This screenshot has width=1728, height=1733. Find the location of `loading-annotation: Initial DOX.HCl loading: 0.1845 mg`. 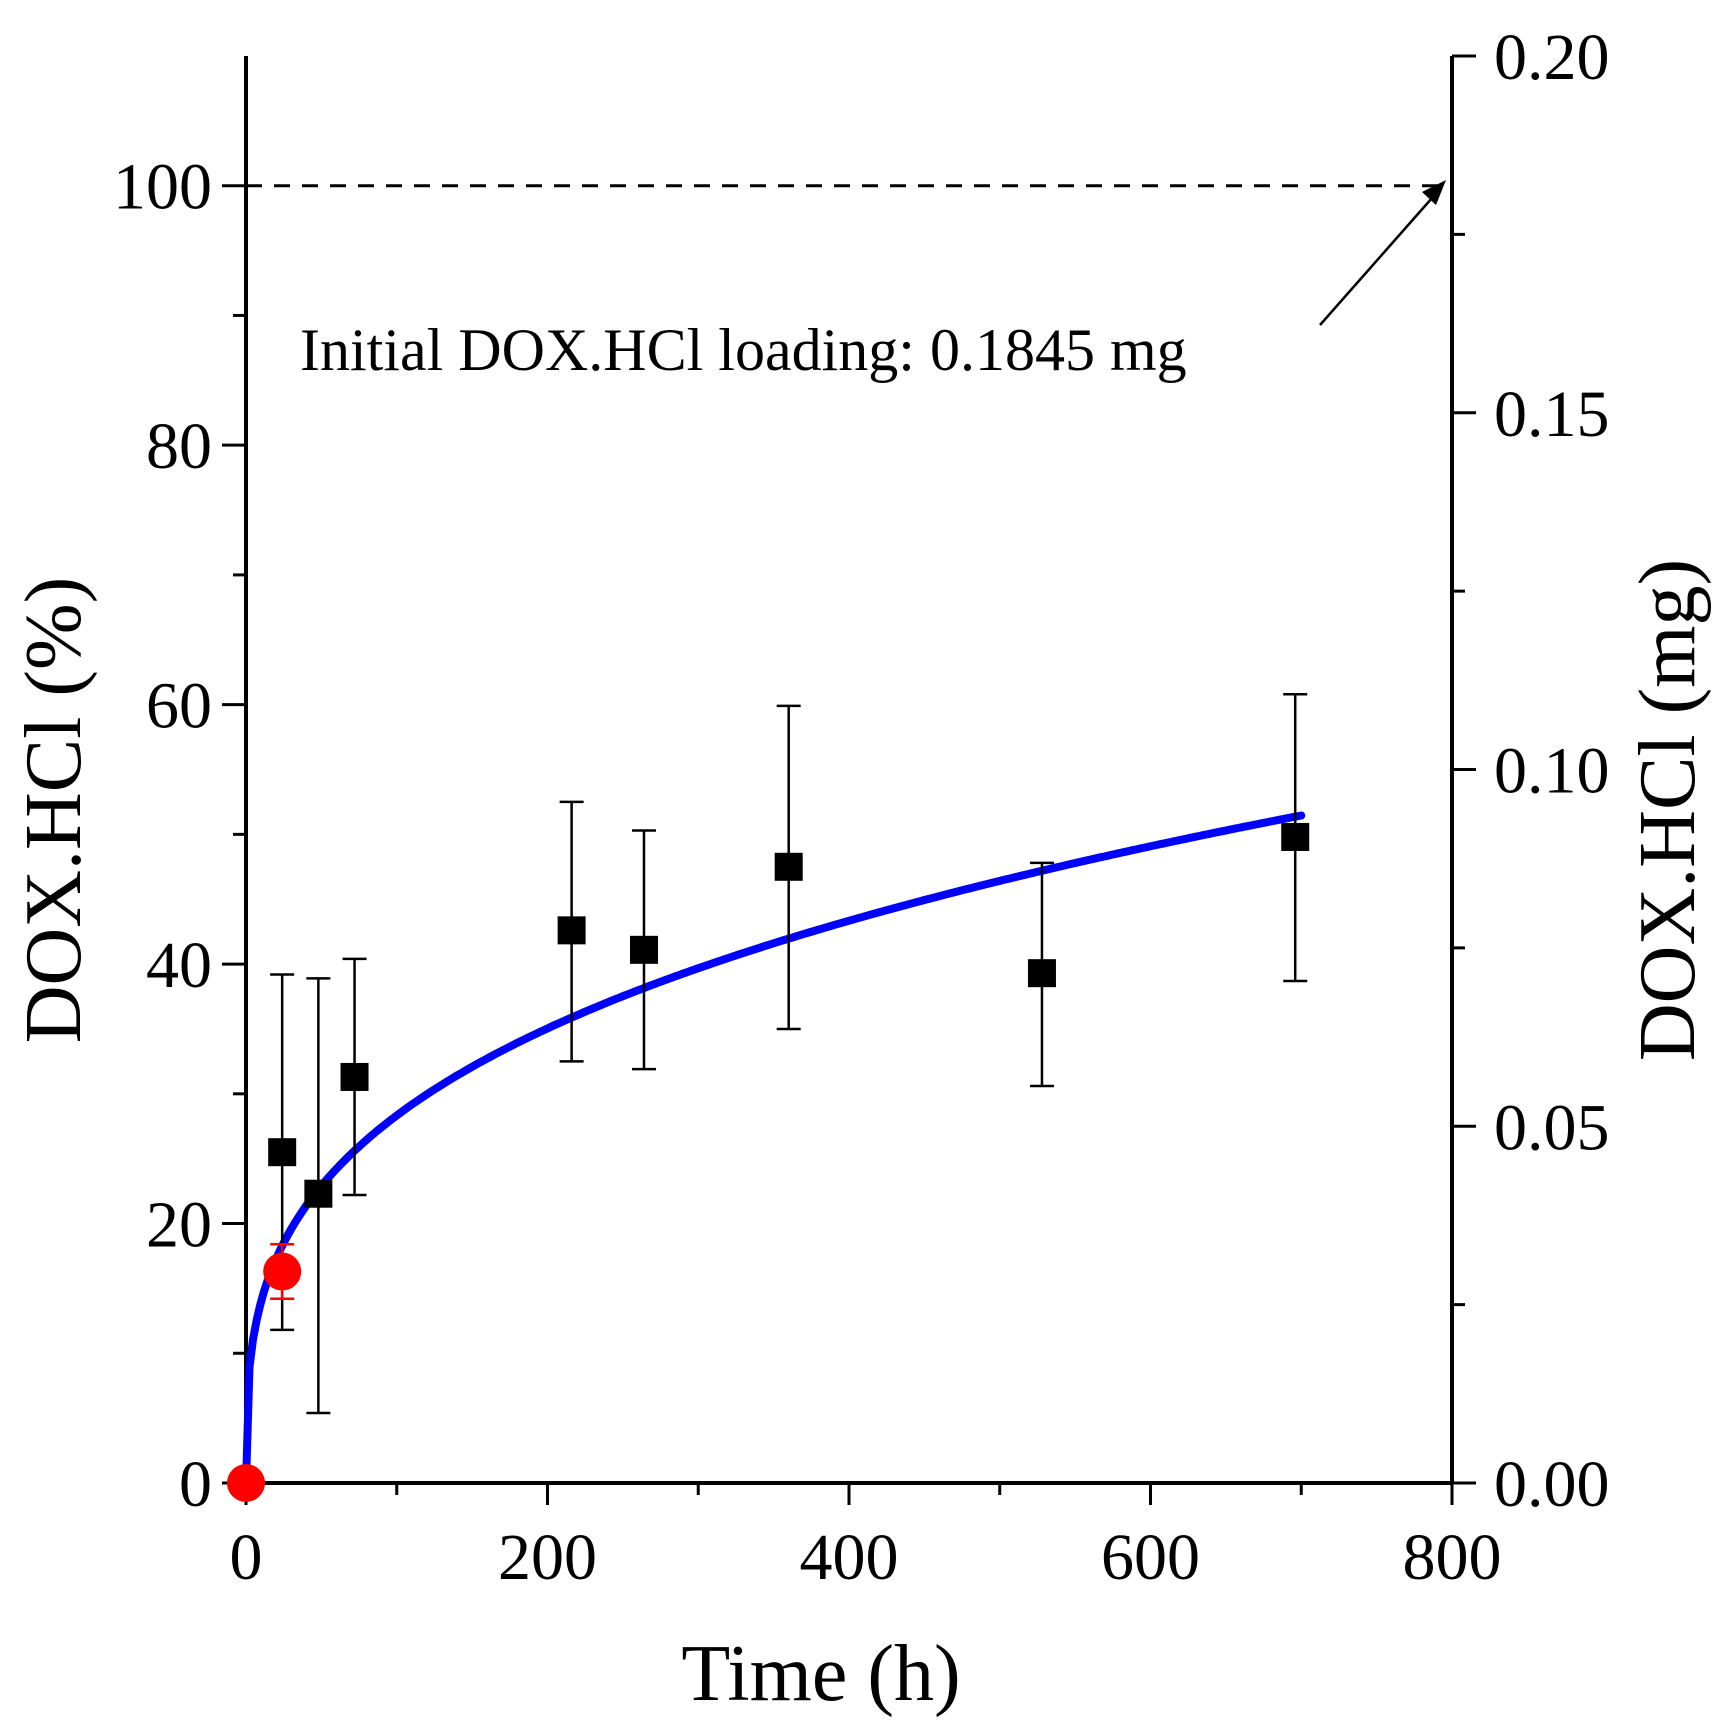

loading-annotation: Initial DOX.HCl loading: 0.1845 mg is located at coordinates (743, 350).